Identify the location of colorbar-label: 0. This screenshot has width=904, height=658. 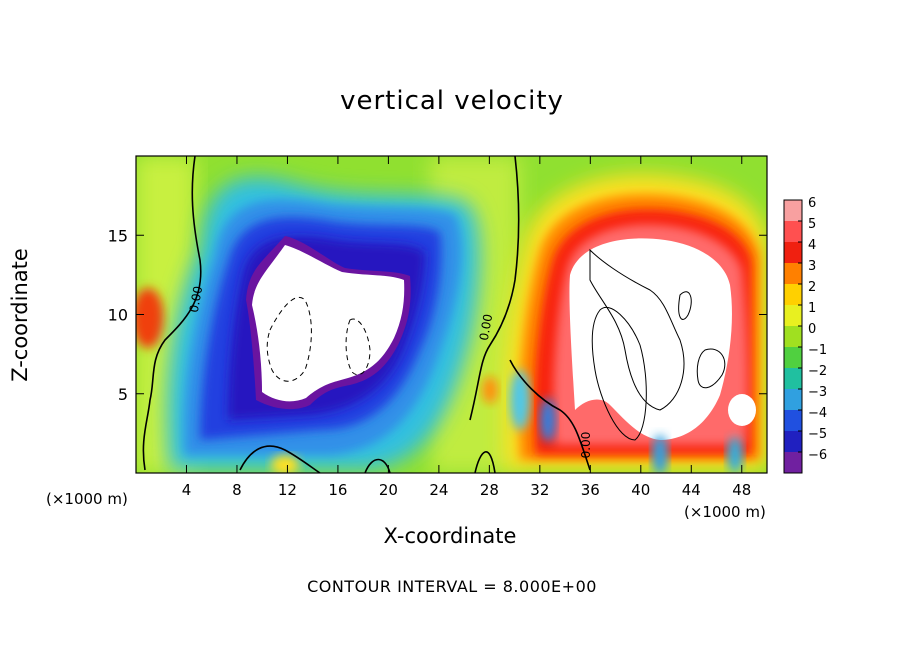
(812, 329).